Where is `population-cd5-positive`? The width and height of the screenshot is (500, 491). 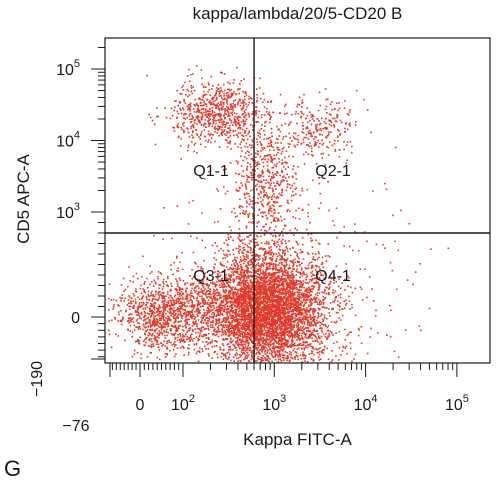
population-cd5-positive is located at coordinates (222, 112).